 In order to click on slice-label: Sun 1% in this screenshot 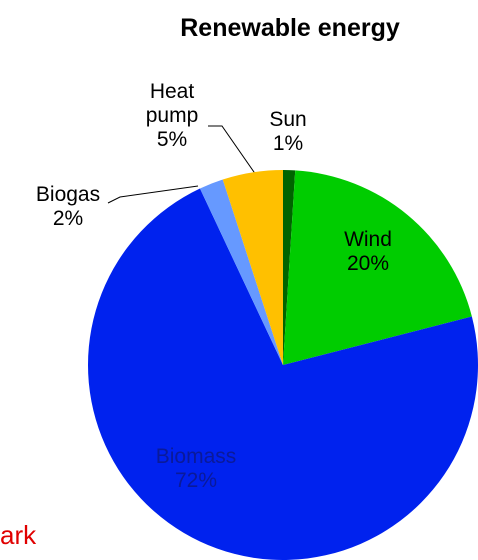, I will do `click(288, 132)`.